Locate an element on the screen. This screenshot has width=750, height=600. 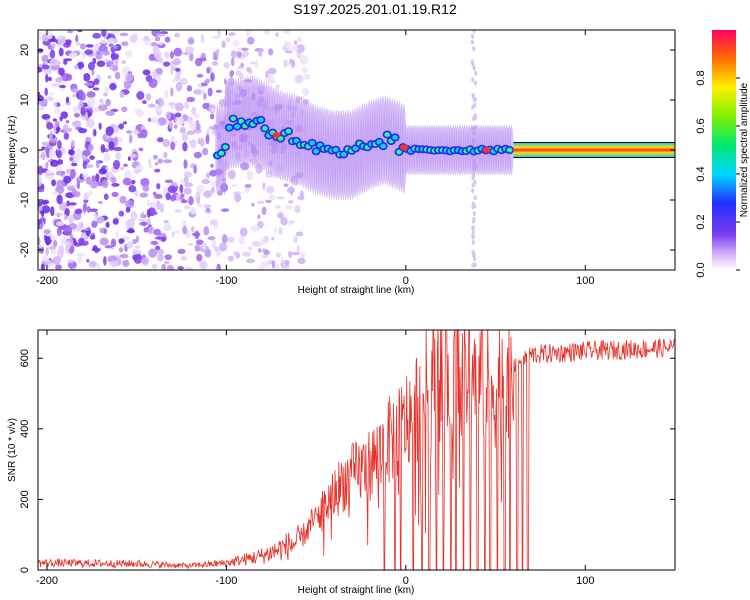
spectrogram-tone-band is located at coordinates (594, 150).